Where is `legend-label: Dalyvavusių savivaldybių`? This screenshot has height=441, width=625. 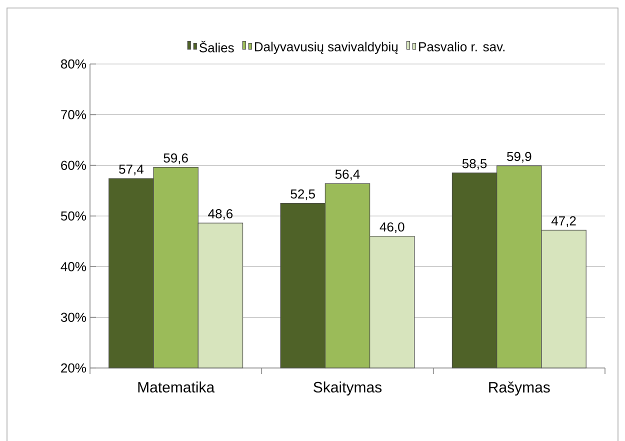 legend-label: Dalyvavusių savivaldybių is located at coordinates (326, 48).